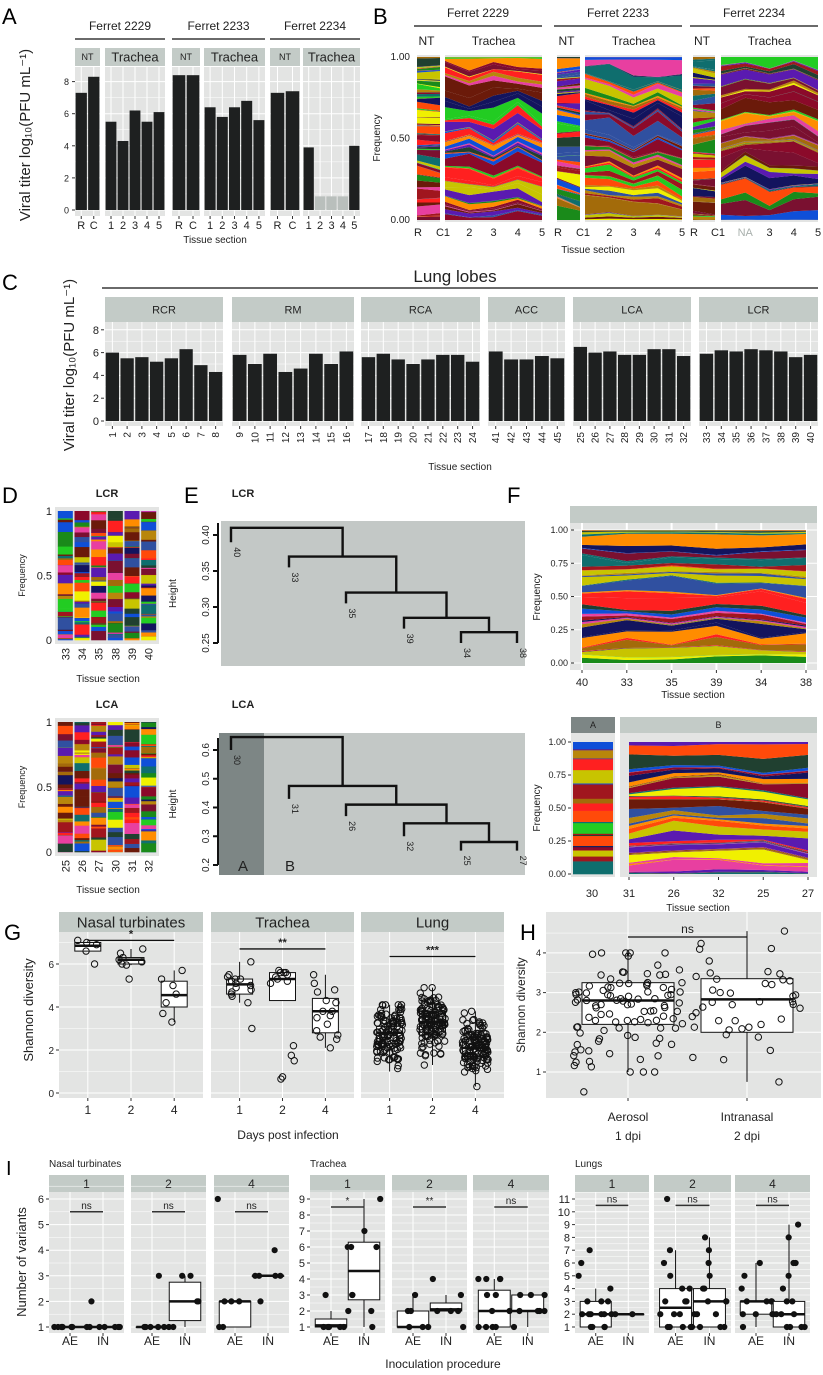  Describe the element at coordinates (206, 535) in the screenshot. I see `y-tick-label: 0.40` at that location.